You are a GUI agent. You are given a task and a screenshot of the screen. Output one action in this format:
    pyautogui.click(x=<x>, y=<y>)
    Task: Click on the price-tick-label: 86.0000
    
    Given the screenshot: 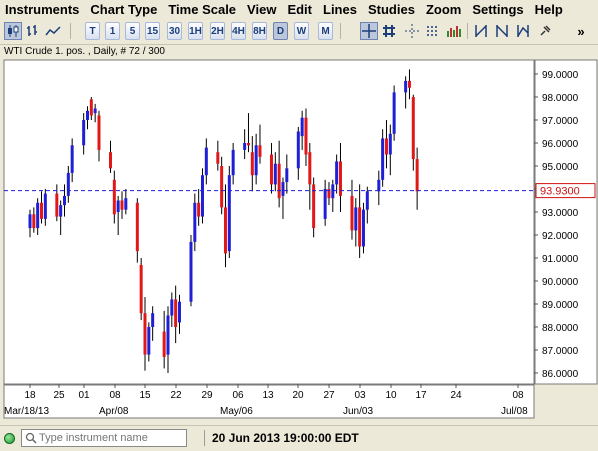 What is the action you would take?
    pyautogui.click(x=560, y=374)
    